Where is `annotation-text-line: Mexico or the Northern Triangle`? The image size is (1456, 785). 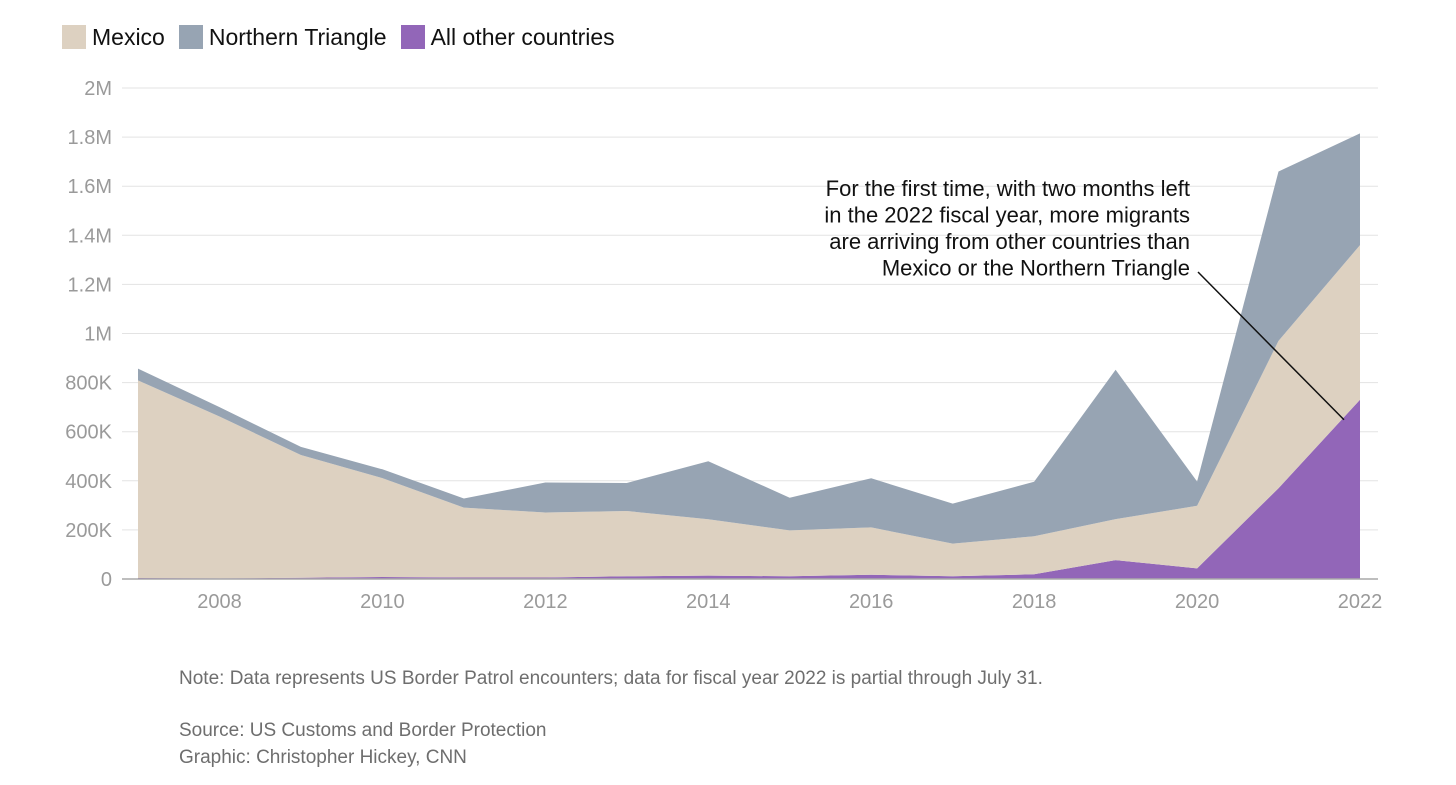
annotation-text-line: Mexico or the Northern Triangle is located at coordinates (1036, 268).